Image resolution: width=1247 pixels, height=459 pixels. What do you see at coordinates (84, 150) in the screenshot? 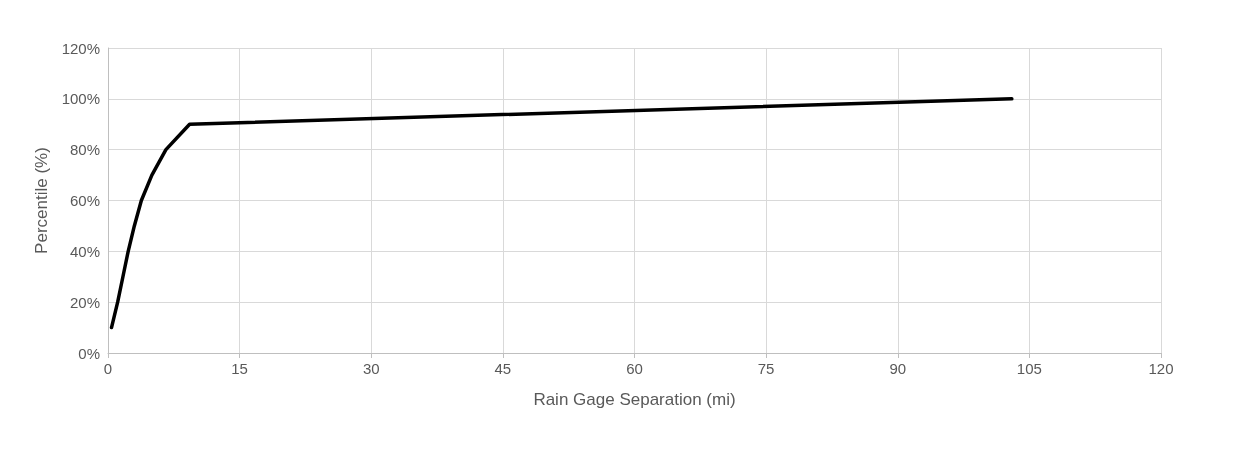
I see `y-tick-label: 80%` at bounding box center [84, 150].